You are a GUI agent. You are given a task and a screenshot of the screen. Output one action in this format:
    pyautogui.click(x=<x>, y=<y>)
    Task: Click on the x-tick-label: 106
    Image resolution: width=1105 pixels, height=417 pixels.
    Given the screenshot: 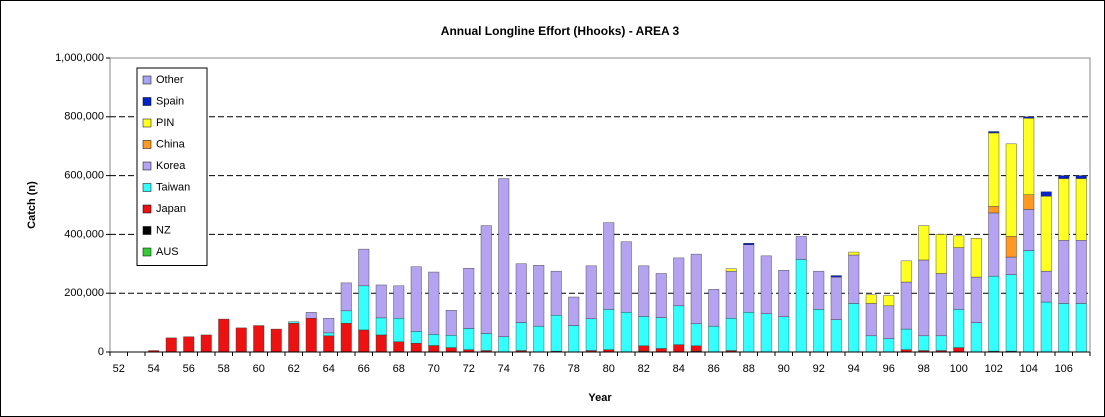 What is the action you would take?
    pyautogui.click(x=1064, y=369)
    